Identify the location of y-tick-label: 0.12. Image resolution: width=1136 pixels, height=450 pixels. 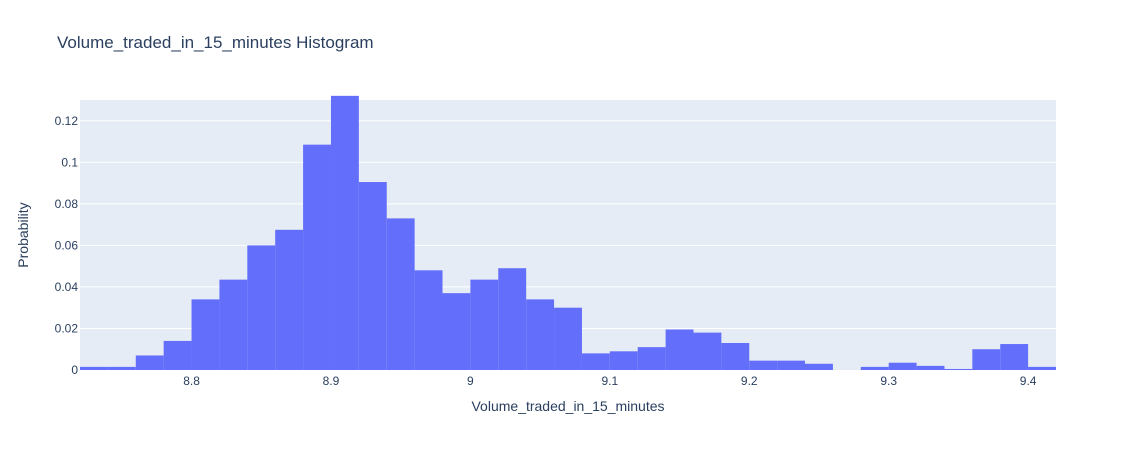
(67, 121).